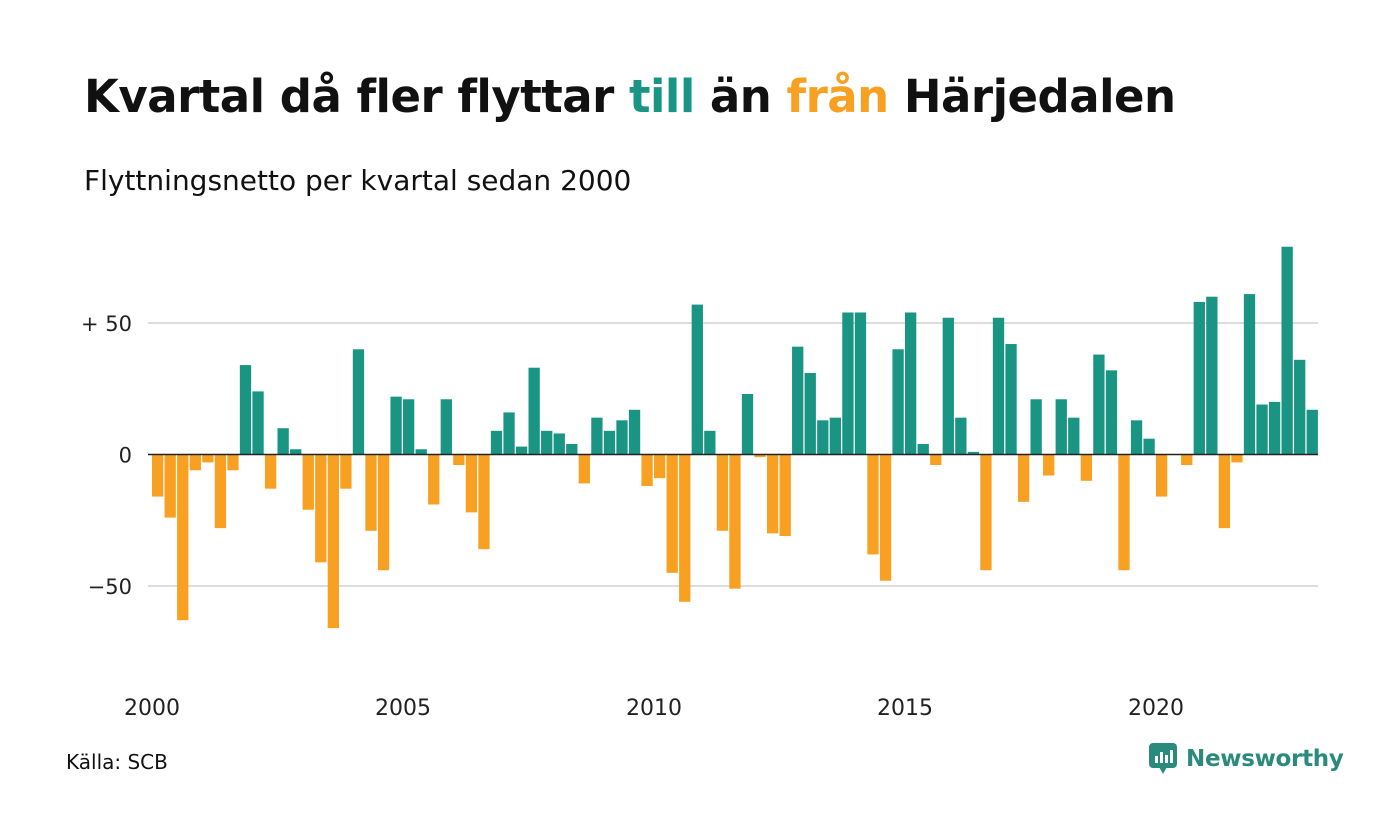 This screenshot has height=840, width=1400. What do you see at coordinates (106, 324) in the screenshot?
I see `y-tick-label: + 50` at bounding box center [106, 324].